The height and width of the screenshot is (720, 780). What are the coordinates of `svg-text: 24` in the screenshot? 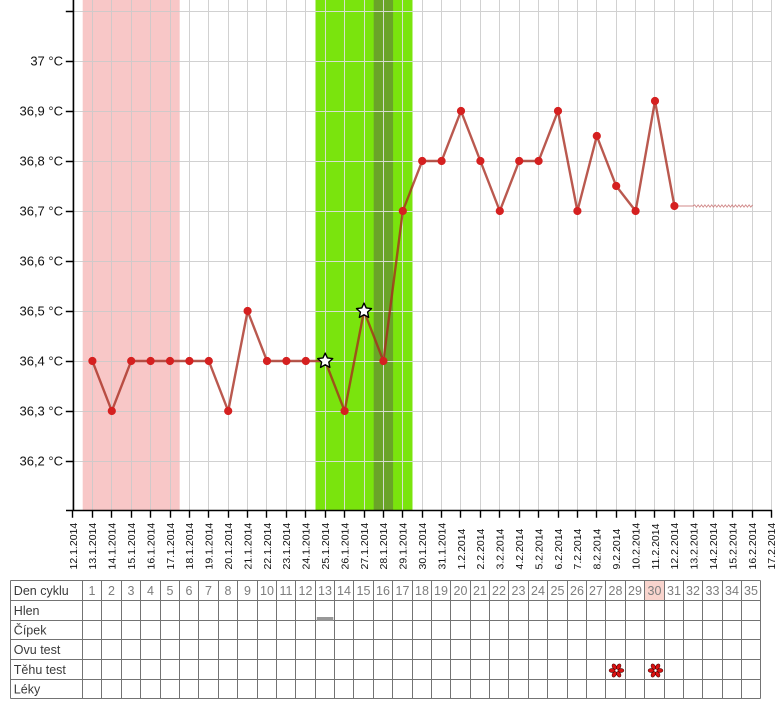 It's located at (538, 591).